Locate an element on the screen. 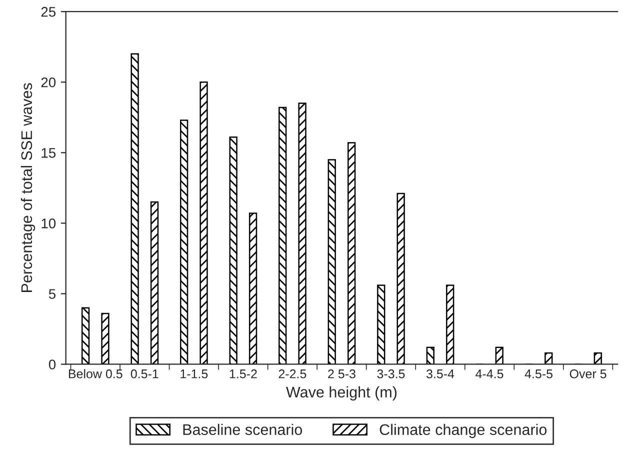 This screenshot has height=464, width=627. x-tick-label: 2 5-3 is located at coordinates (342, 373).